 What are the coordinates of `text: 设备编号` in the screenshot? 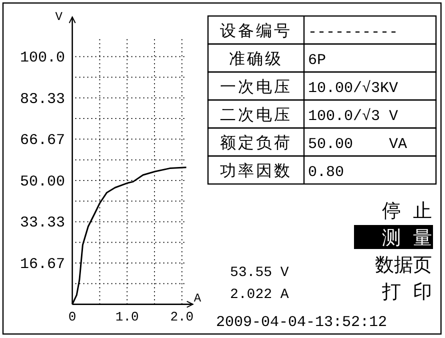 It's located at (256, 30).